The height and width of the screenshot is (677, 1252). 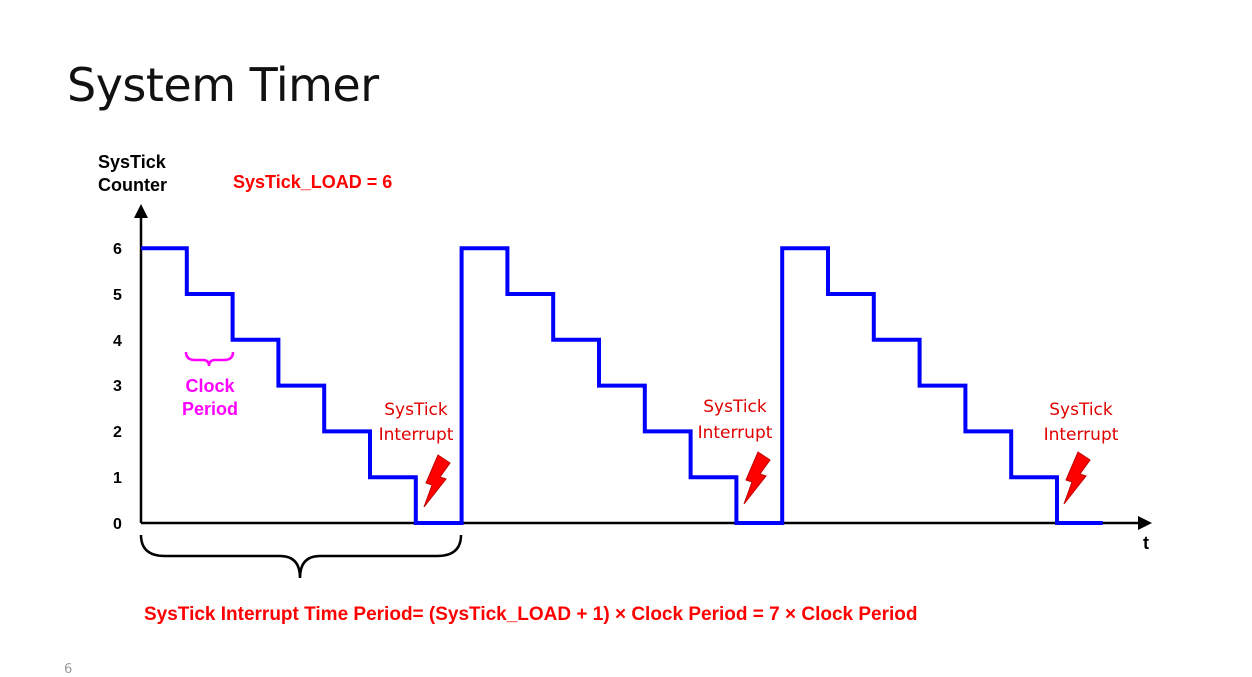 What do you see at coordinates (117, 386) in the screenshot?
I see `y-tick-3: 3` at bounding box center [117, 386].